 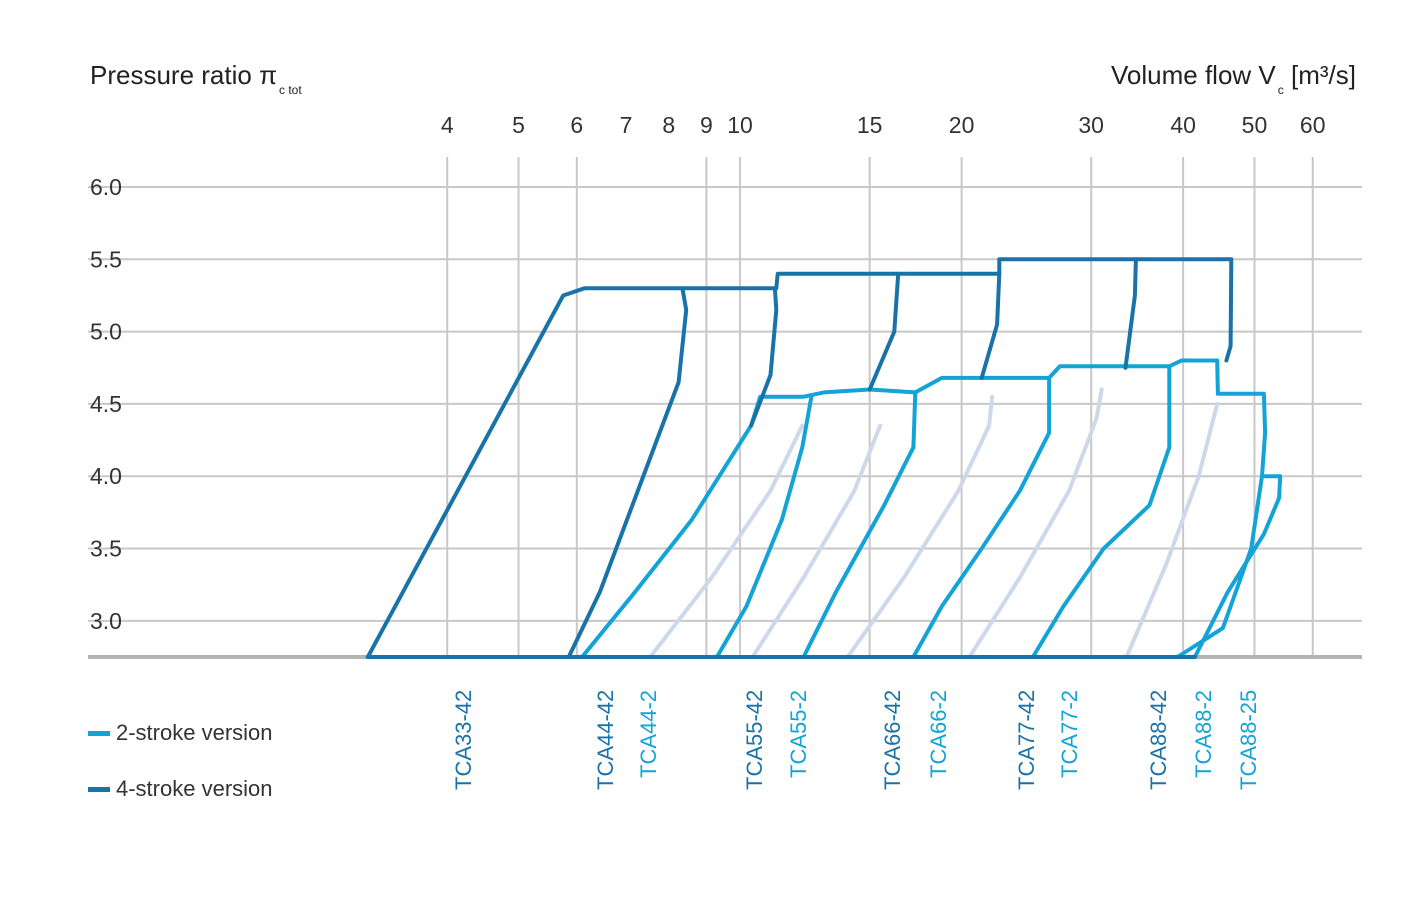 I want to click on x-tick-label: 5, so click(x=518, y=125).